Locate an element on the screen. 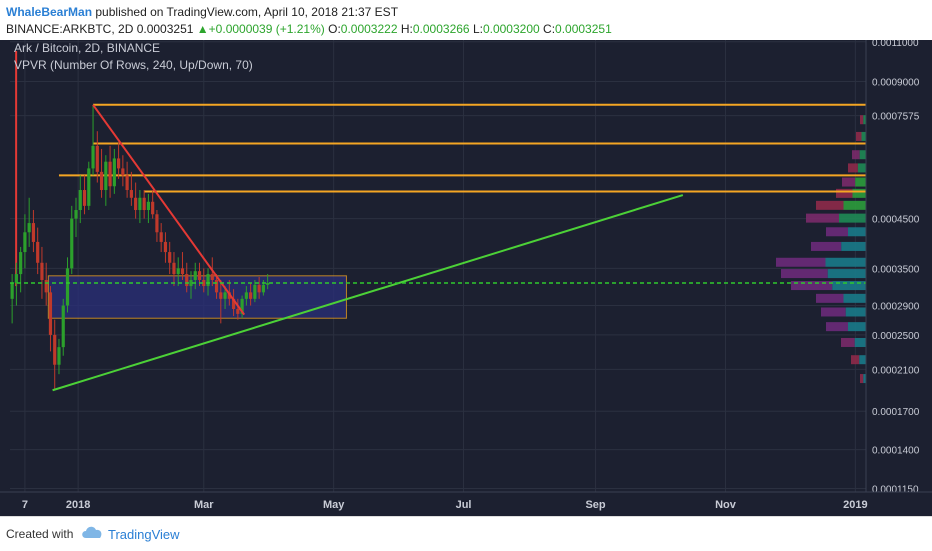  x-tick-label: 2019 is located at coordinates (855, 505).